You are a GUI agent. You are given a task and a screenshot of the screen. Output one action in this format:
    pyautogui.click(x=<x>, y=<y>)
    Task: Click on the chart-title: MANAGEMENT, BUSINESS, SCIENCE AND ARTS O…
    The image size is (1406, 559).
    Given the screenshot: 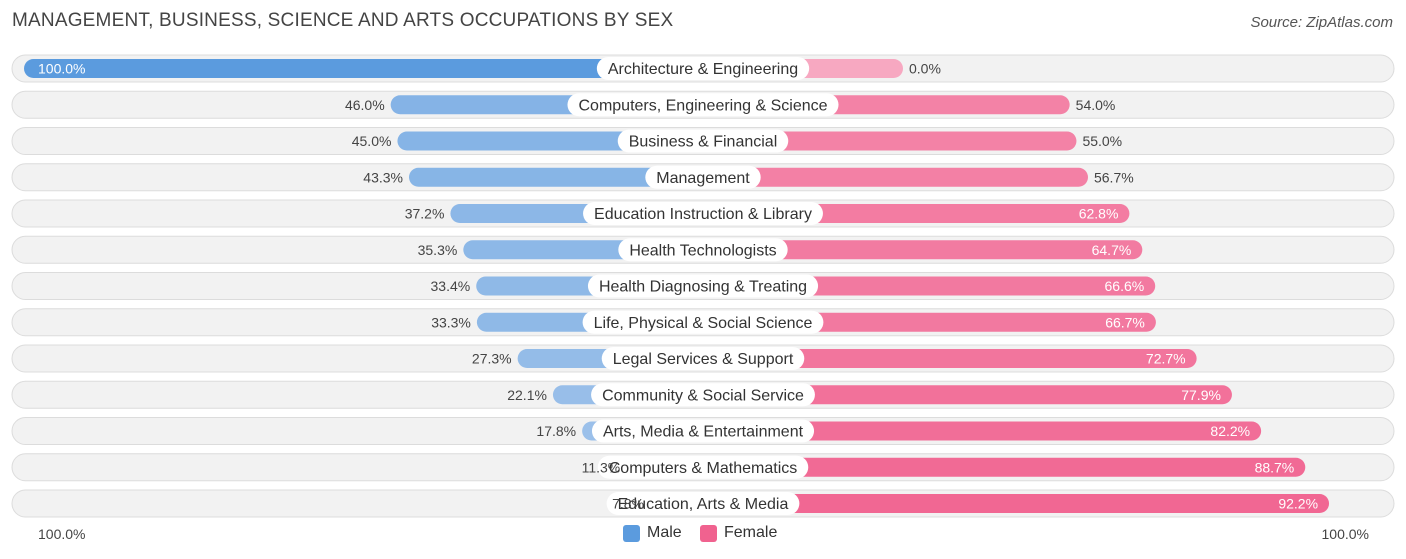 What is the action you would take?
    pyautogui.click(x=343, y=20)
    